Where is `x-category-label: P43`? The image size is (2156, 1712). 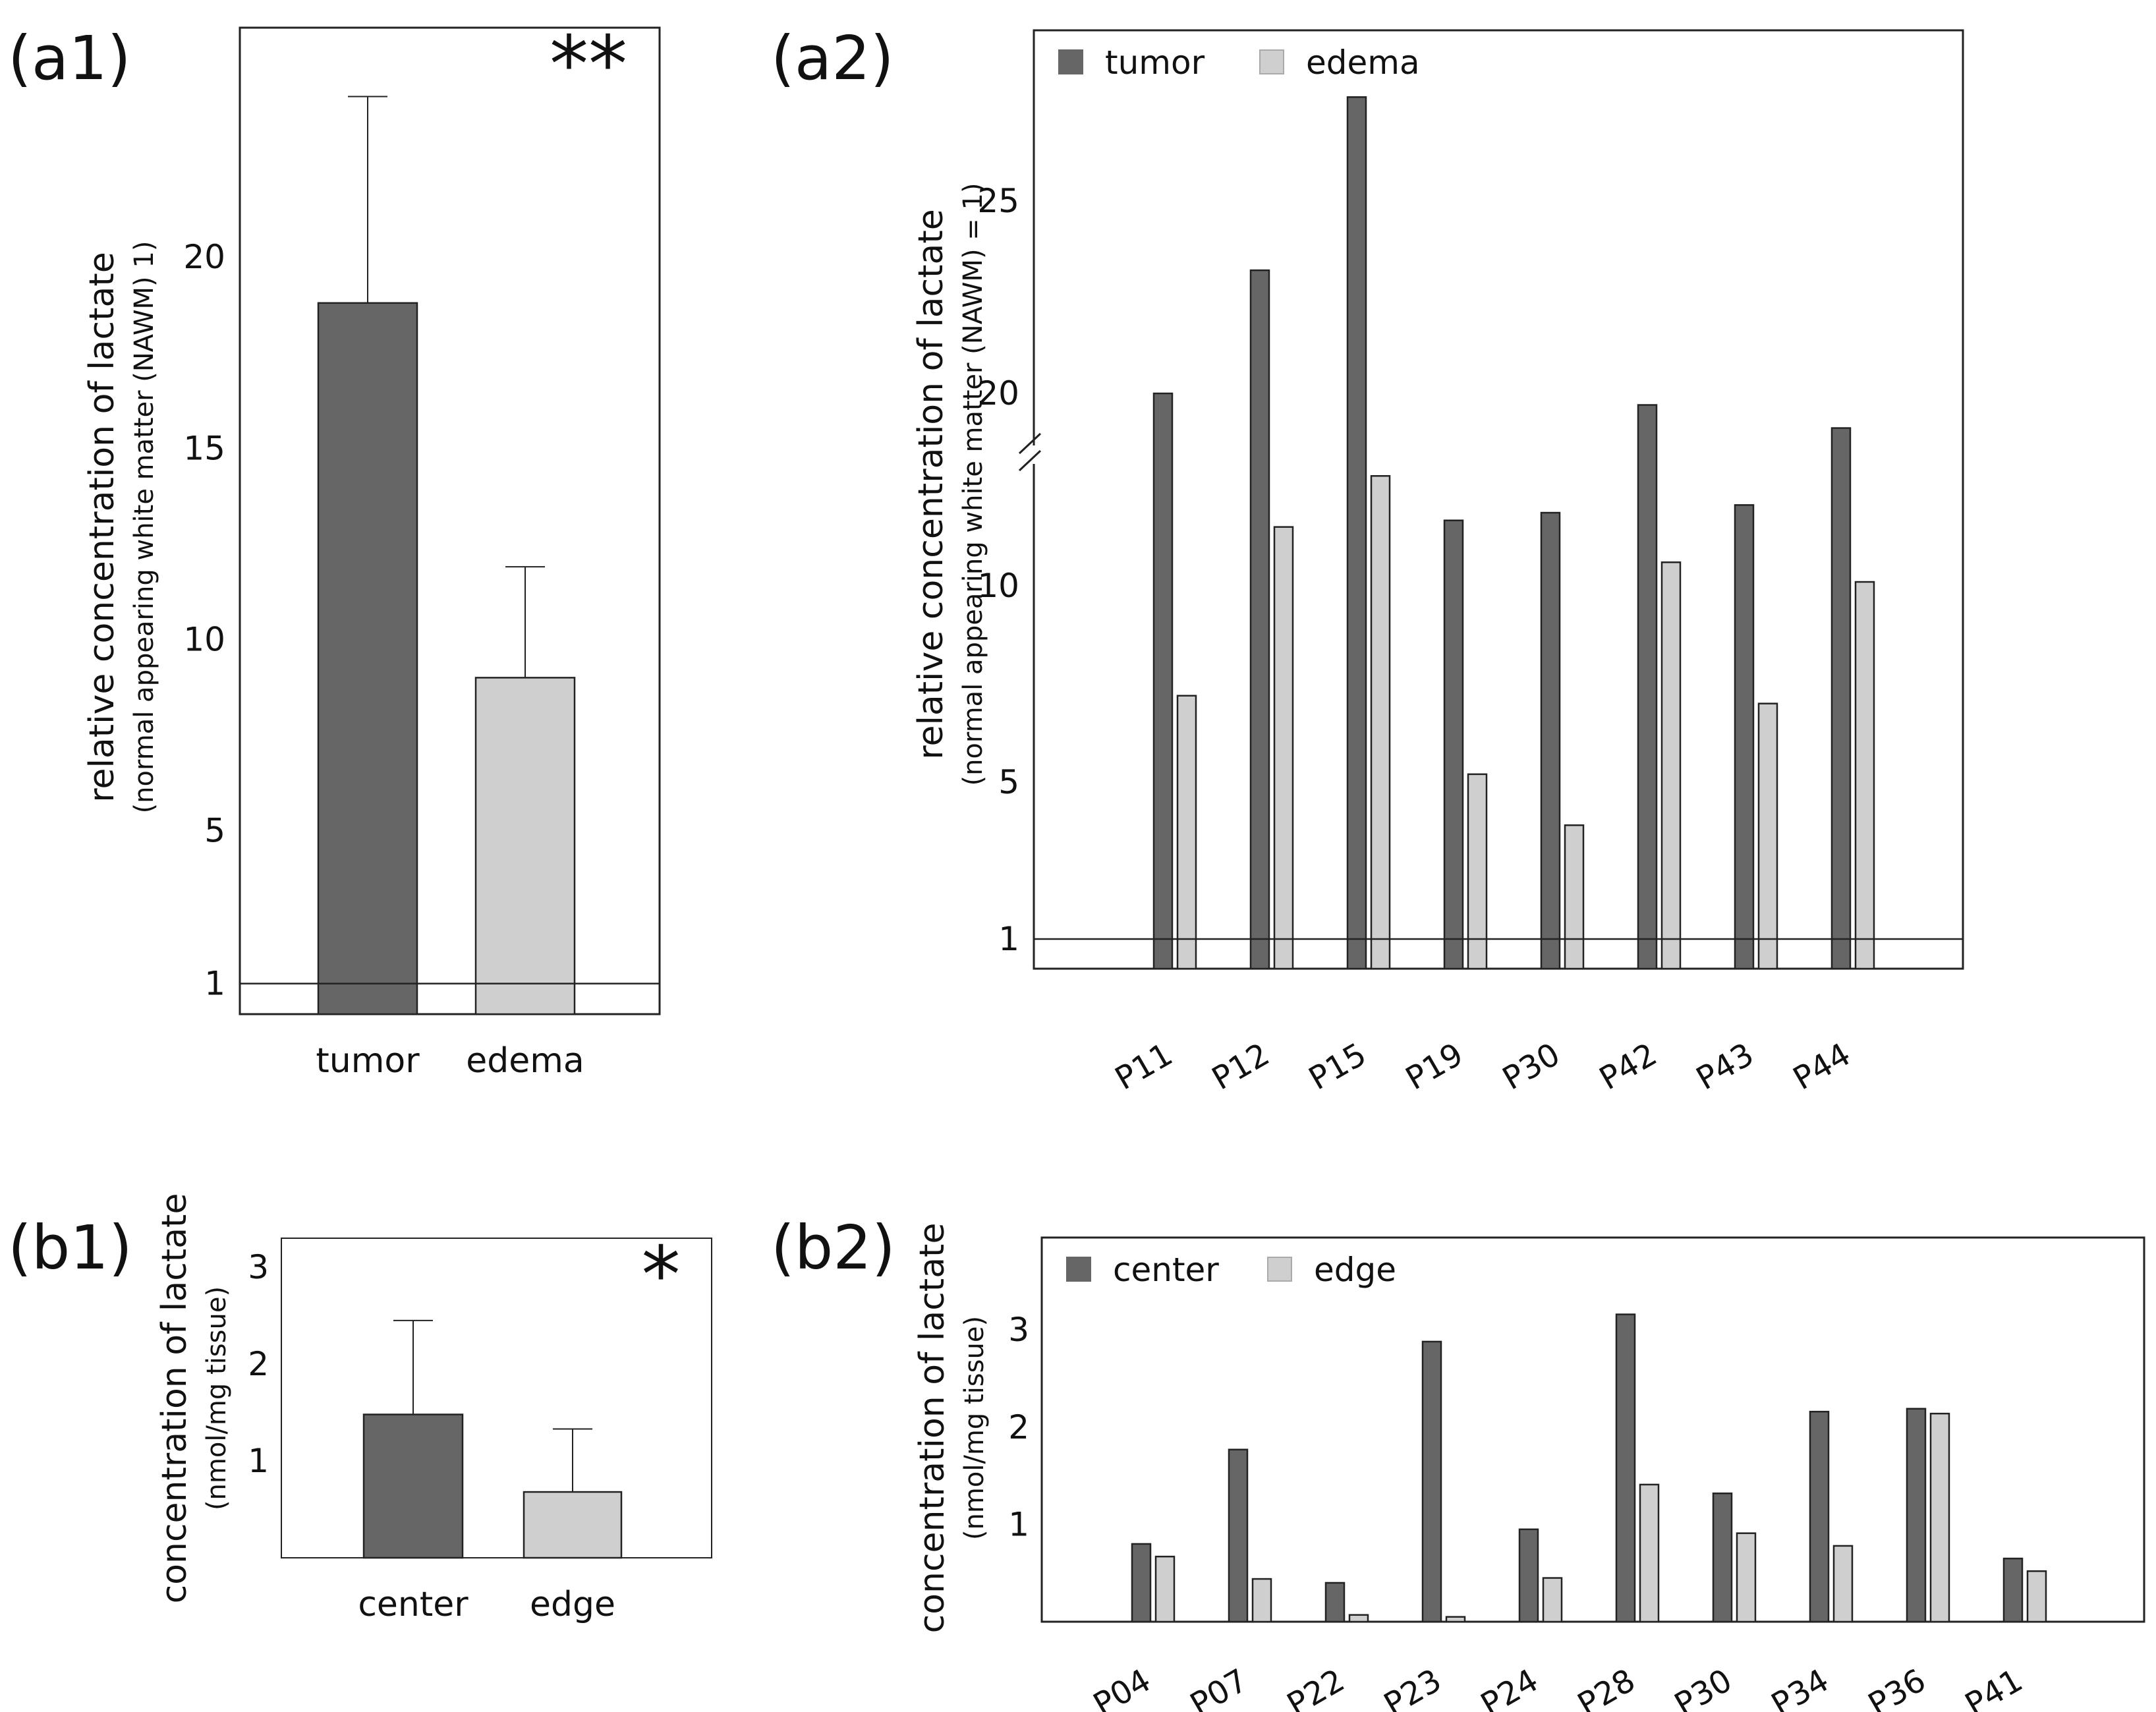
x-category-label: P43 is located at coordinates (1725, 1067).